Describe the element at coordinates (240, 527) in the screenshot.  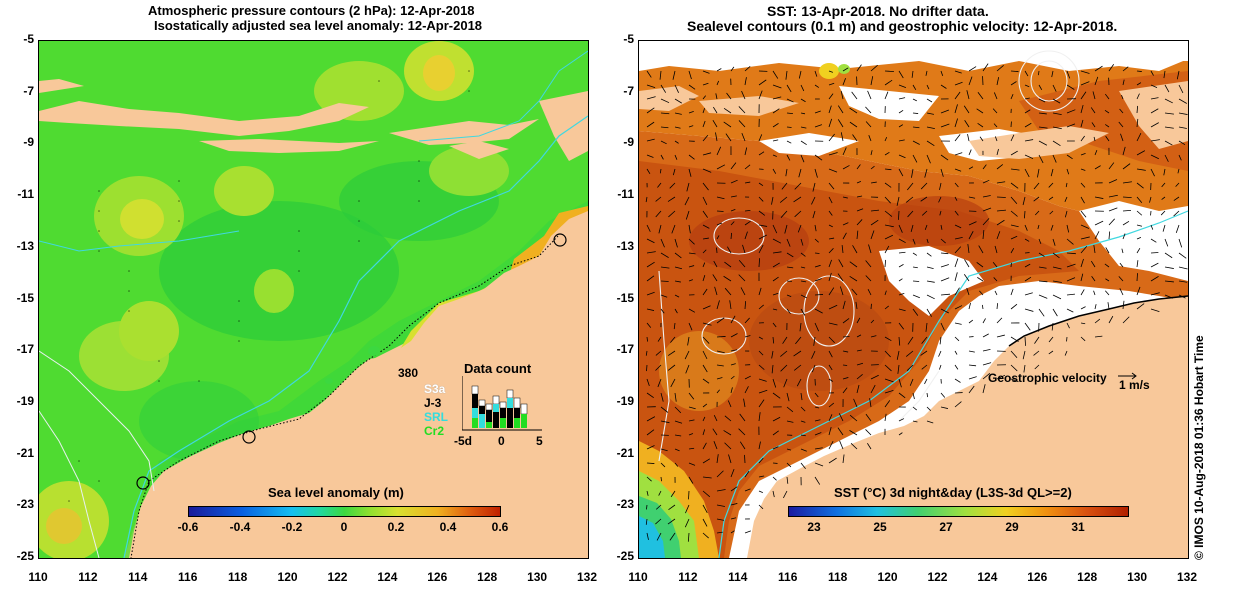
I see `sla-tick: -0.4` at that location.